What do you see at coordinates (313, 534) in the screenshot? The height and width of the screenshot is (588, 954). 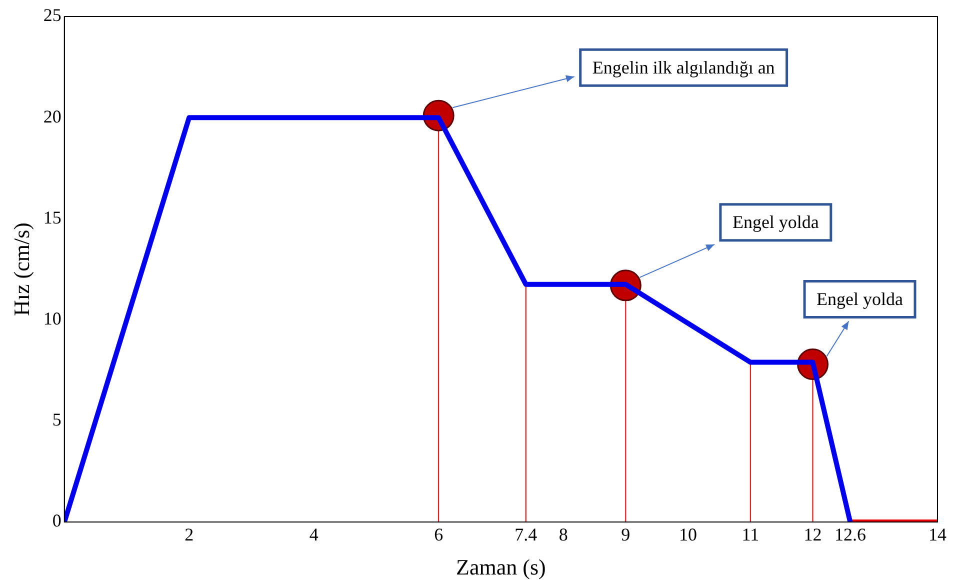 I see `x-tick-label: 4` at bounding box center [313, 534].